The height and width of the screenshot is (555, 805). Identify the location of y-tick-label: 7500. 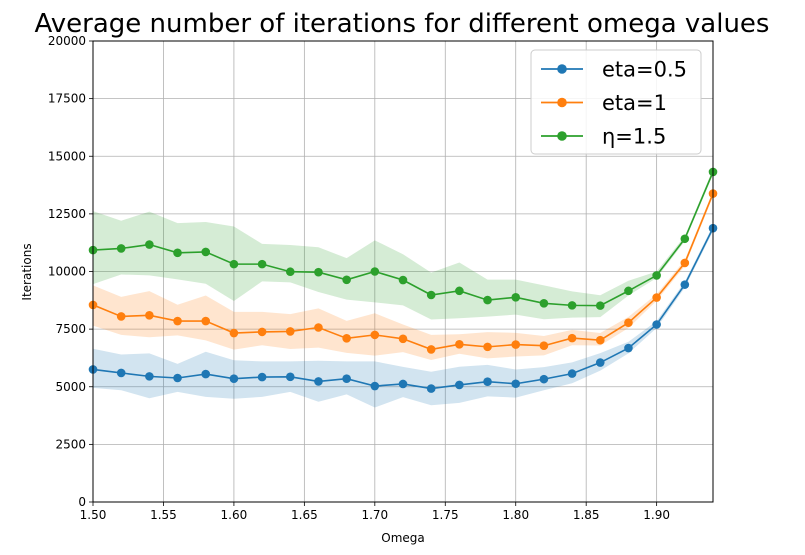
(70, 329).